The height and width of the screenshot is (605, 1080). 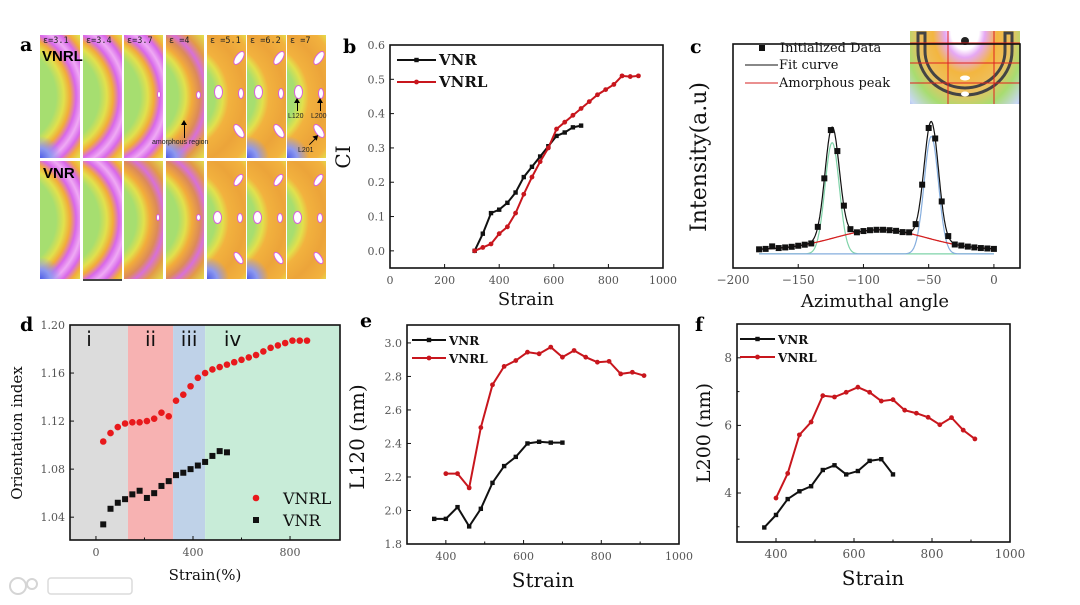 What do you see at coordinates (56, 41) in the screenshot?
I see `strain-label: ε=3.1` at bounding box center [56, 41].